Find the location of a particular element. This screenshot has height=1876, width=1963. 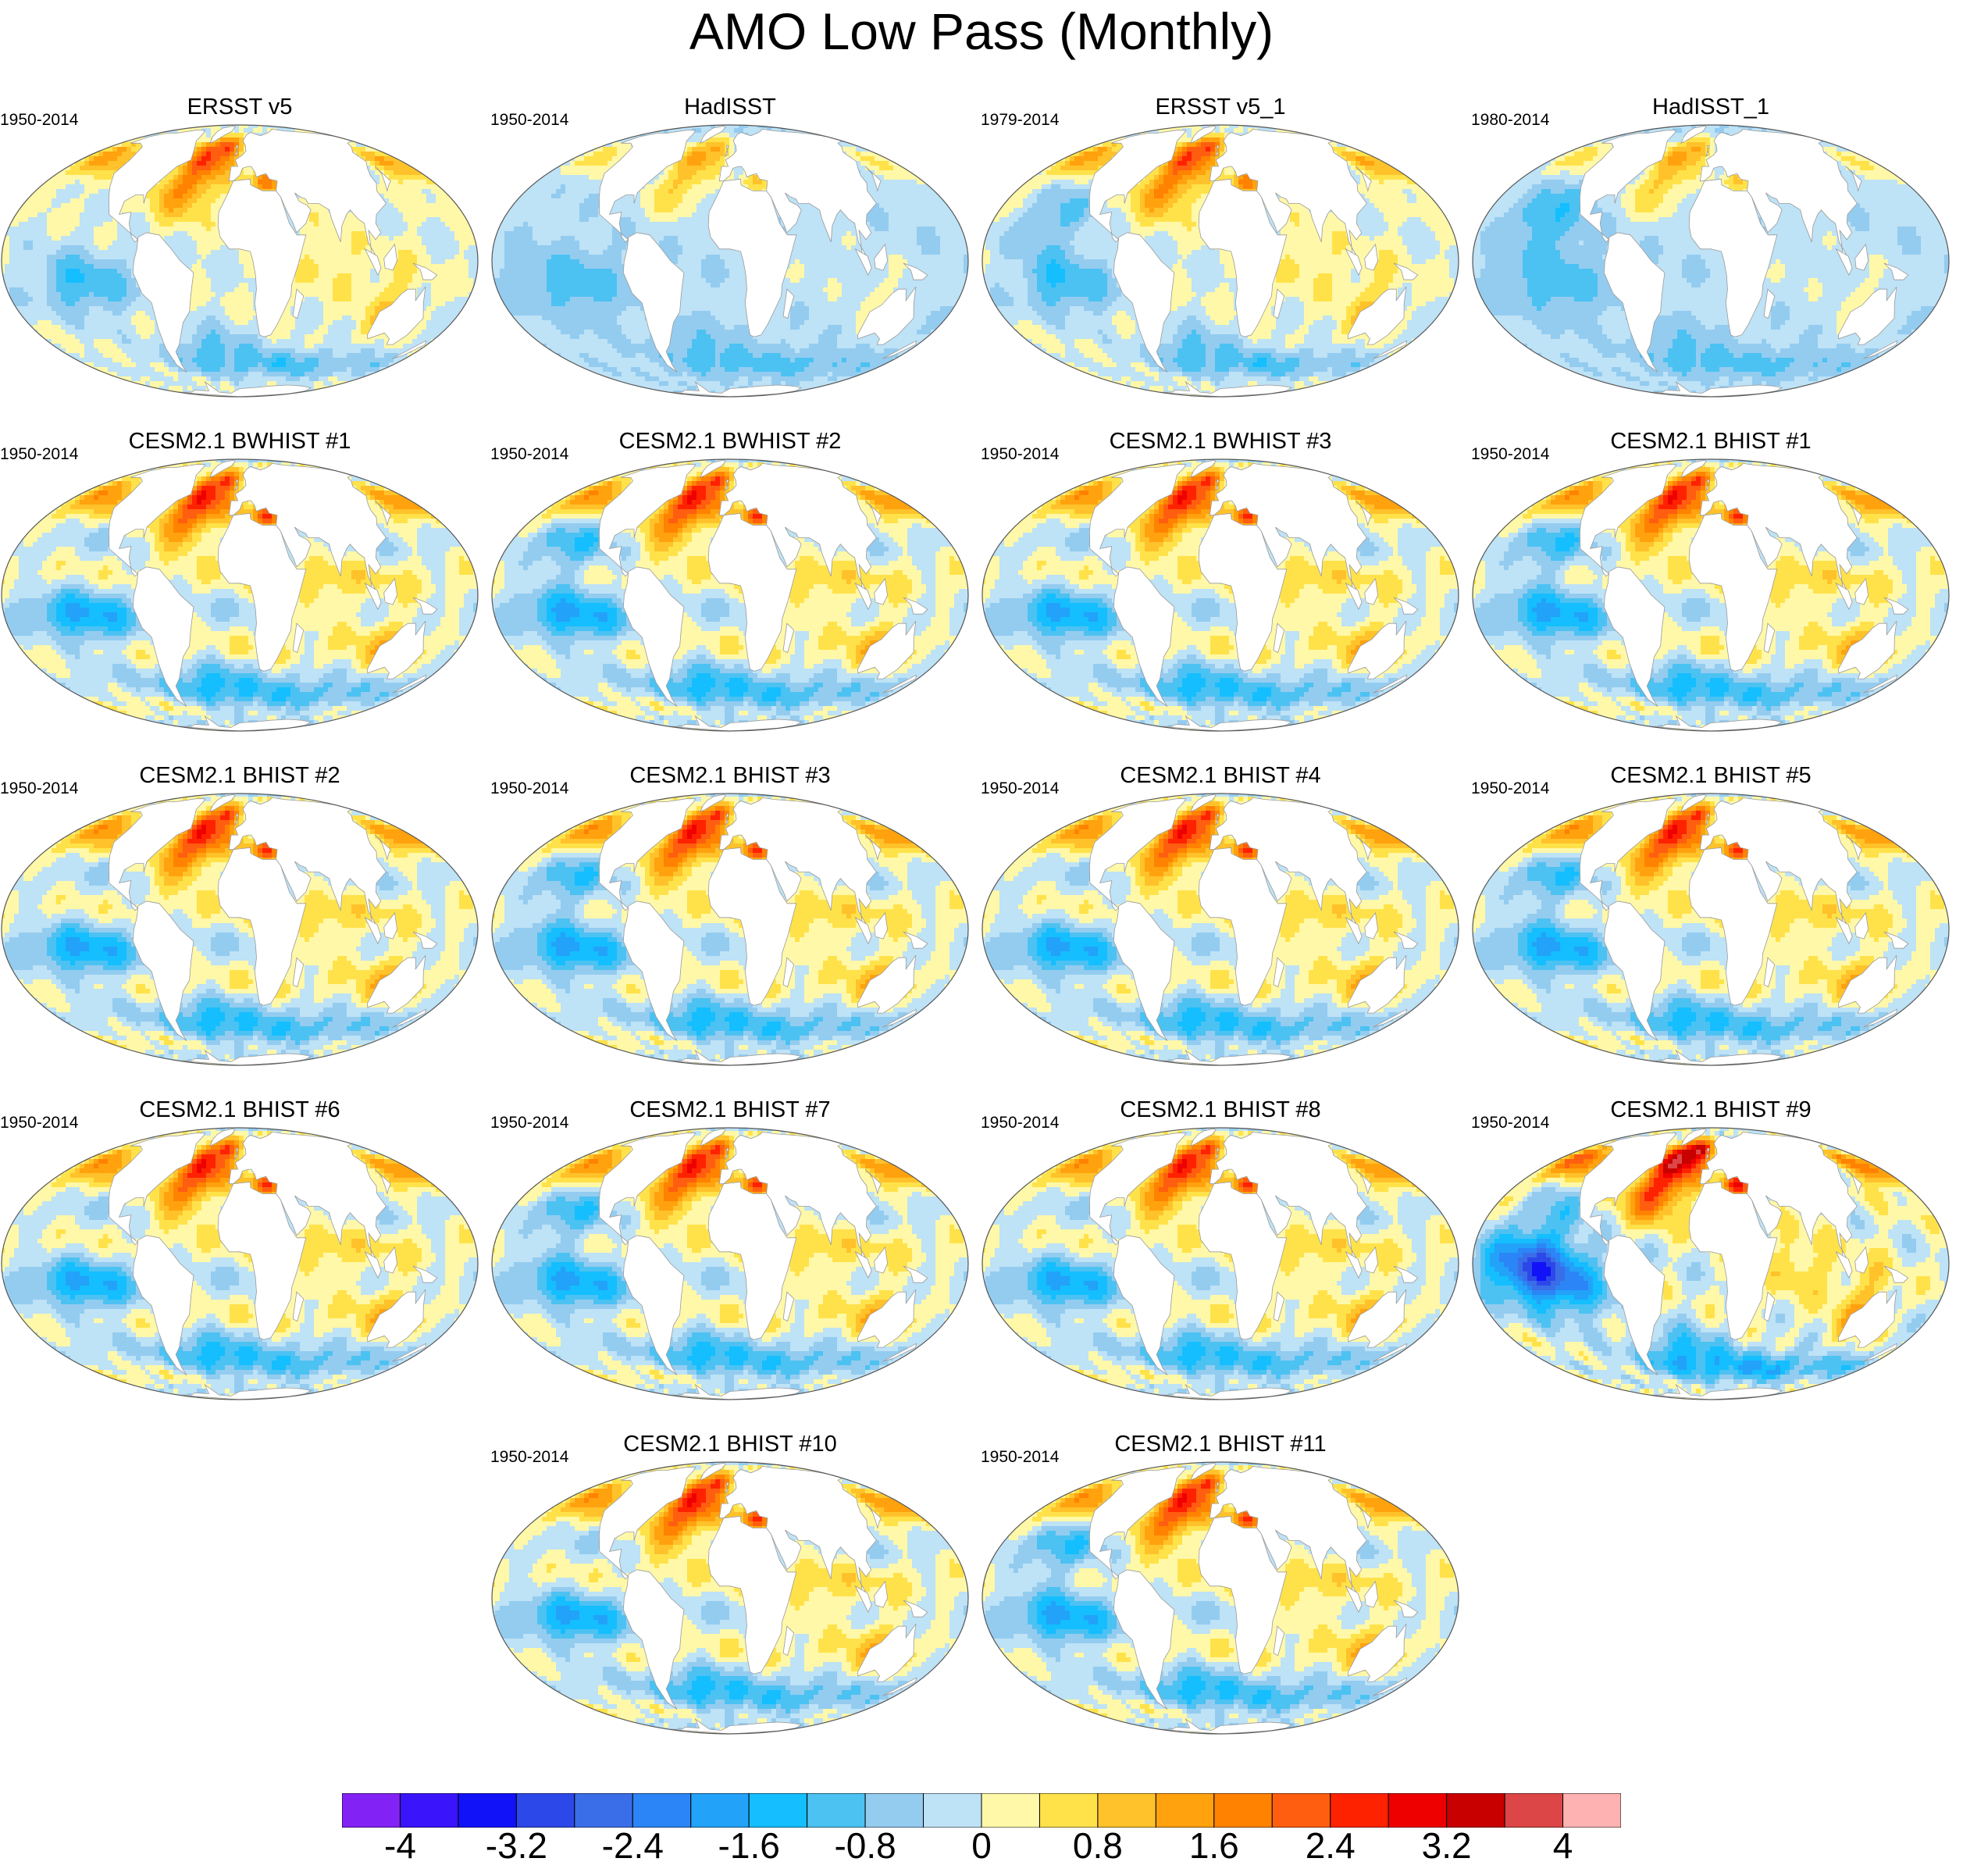

map-panel: CESM2.1 BHIST #4 1950-2014 is located at coordinates (1220, 914).